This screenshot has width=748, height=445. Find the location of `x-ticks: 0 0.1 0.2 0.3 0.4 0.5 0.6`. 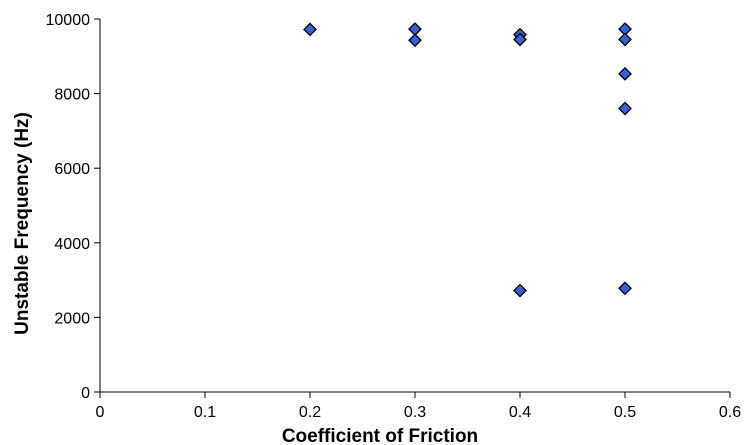

x-ticks: 0 0.1 0.2 0.3 0.4 0.5 0.6 is located at coordinates (418, 406).